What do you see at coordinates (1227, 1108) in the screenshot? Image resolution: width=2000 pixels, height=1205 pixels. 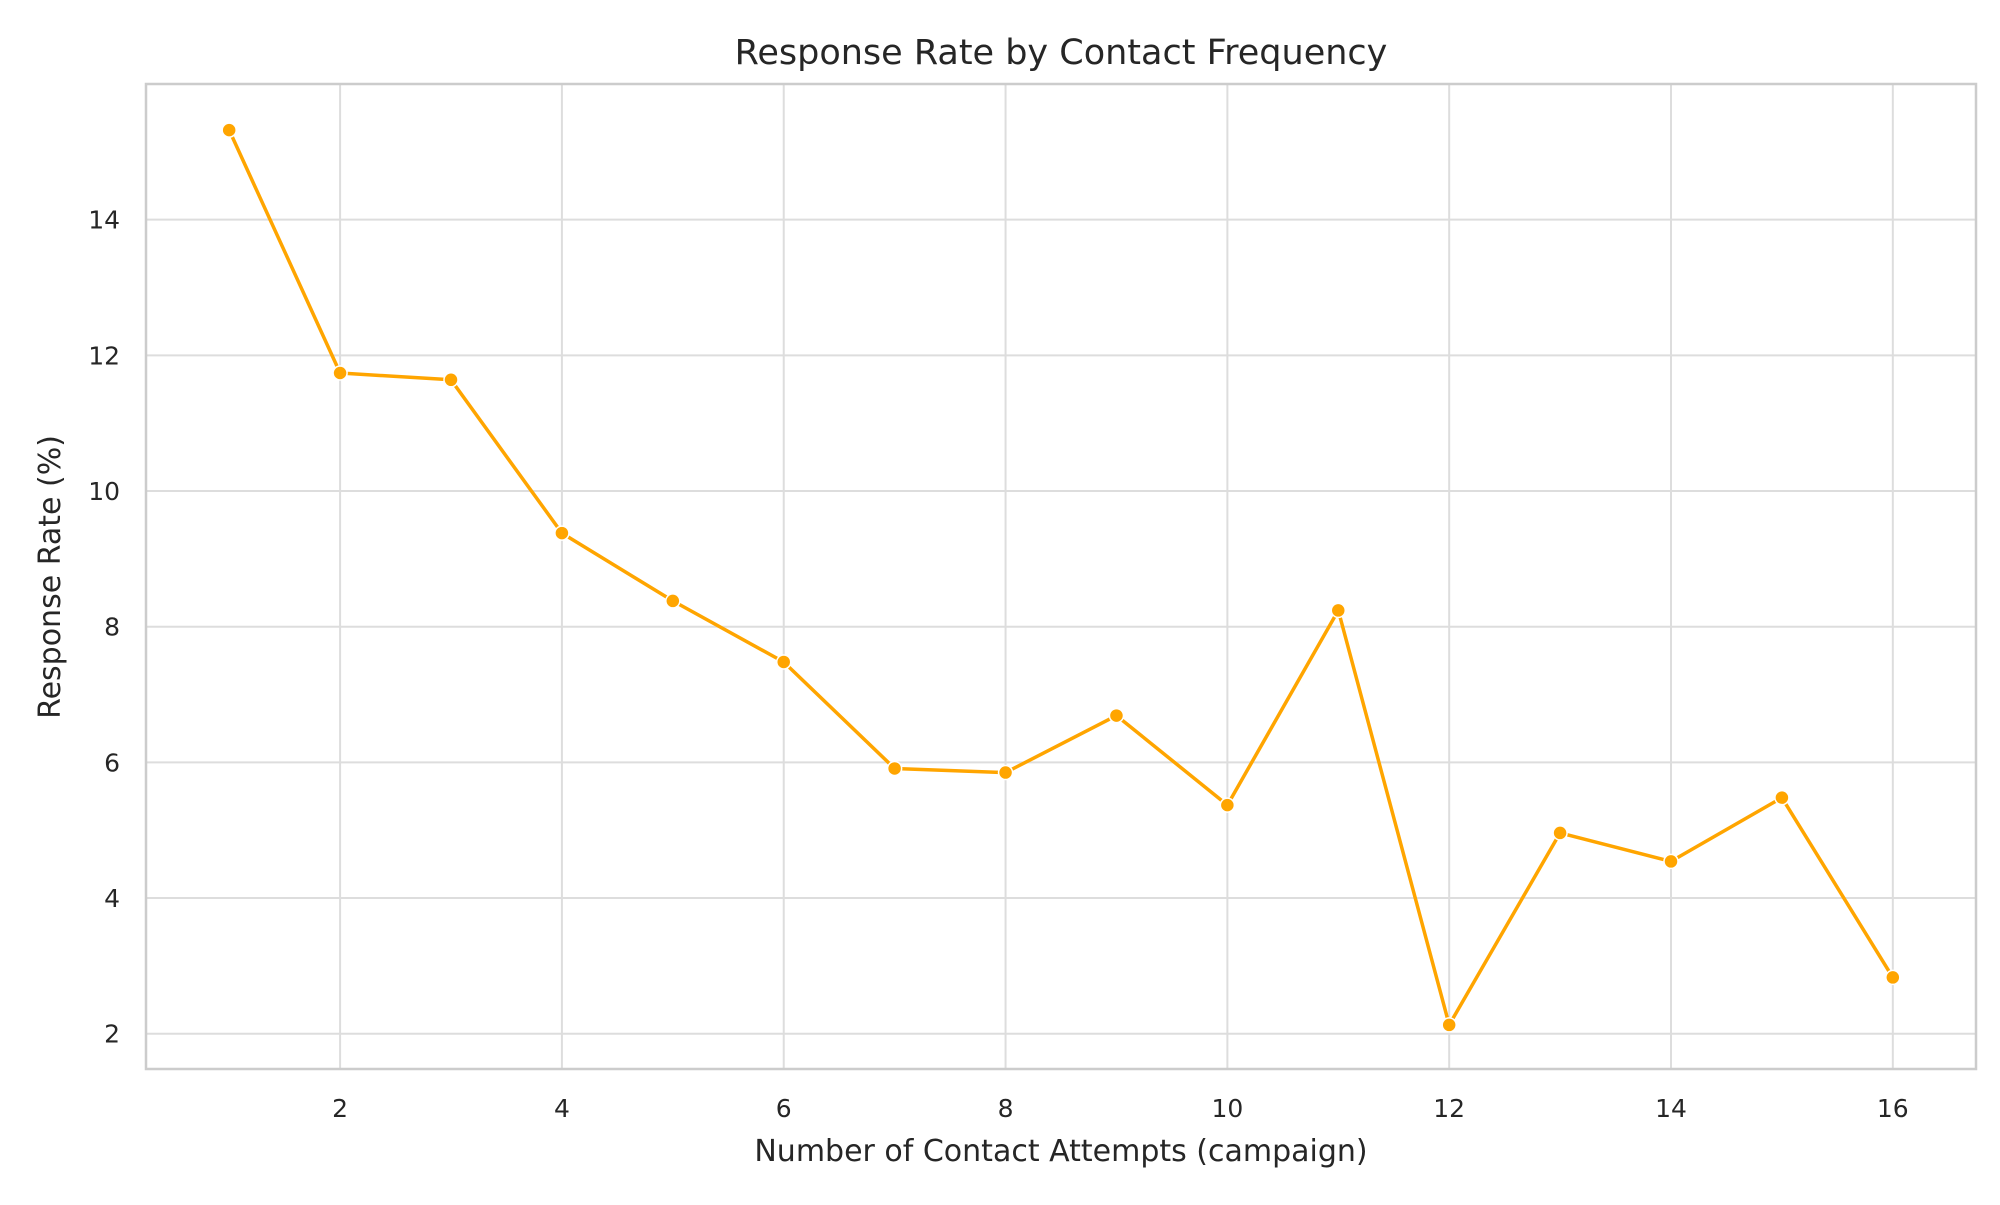 I see `x-tick-label: 10` at bounding box center [1227, 1108].